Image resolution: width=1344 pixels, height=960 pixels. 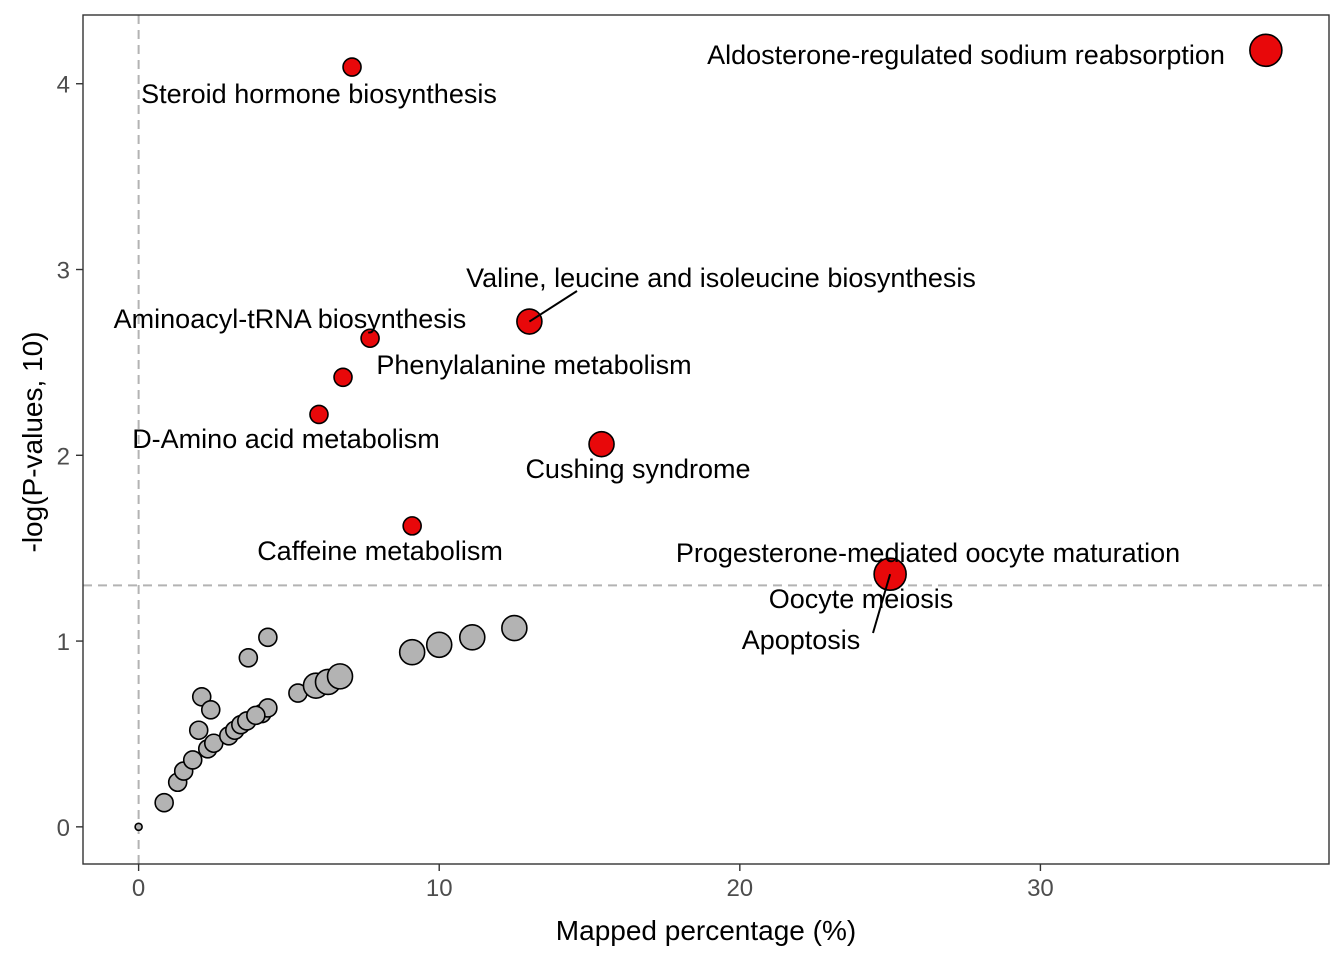 I want to click on x-axis-tick-label: 0, so click(x=138, y=888).